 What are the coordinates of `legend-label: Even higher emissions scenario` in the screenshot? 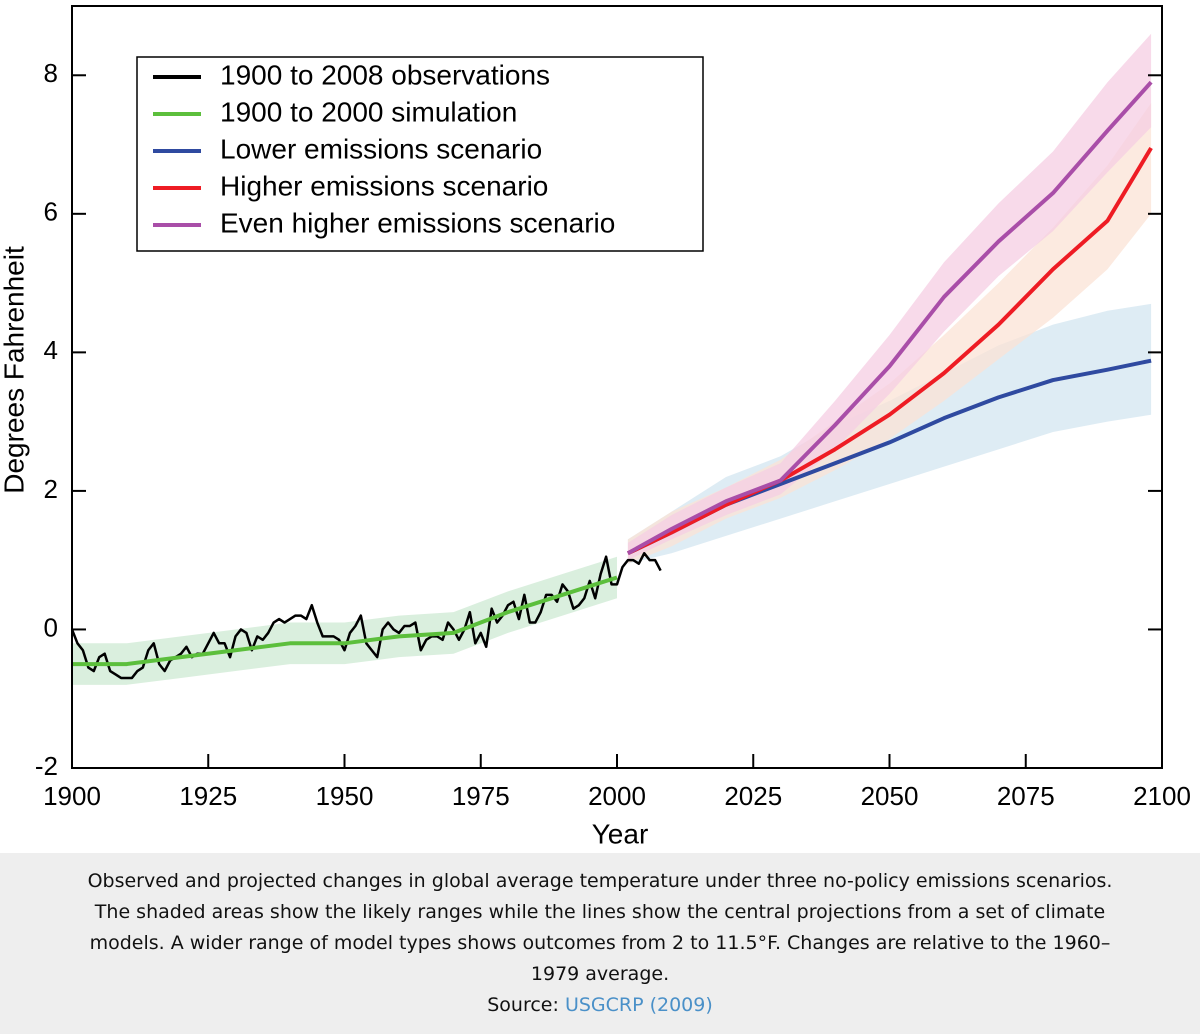 It's located at (417, 222).